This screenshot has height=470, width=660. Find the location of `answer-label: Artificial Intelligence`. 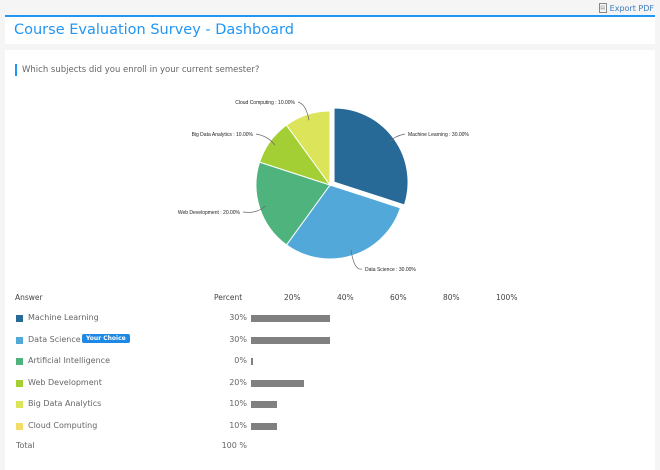

answer-label: Artificial Intelligence is located at coordinates (69, 360).